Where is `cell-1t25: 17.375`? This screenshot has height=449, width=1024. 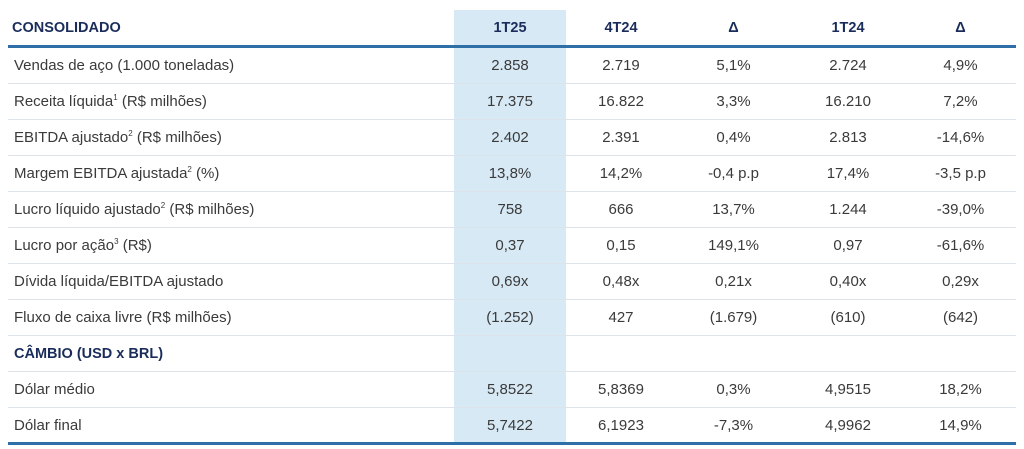
cell-1t25: 17.375 is located at coordinates (510, 101).